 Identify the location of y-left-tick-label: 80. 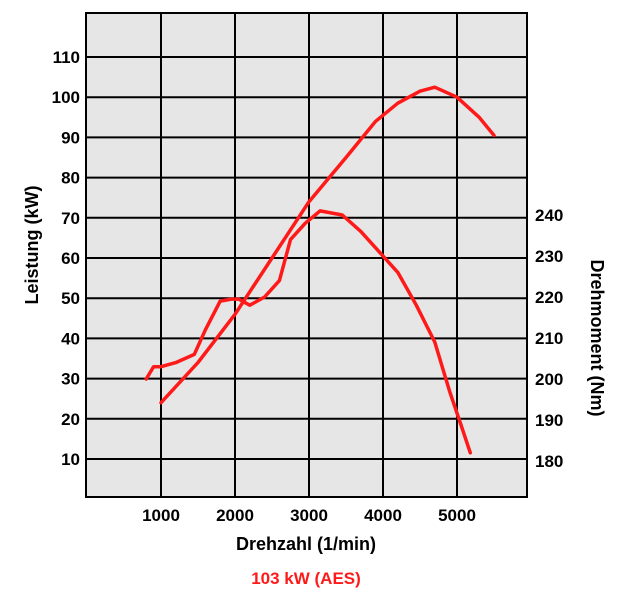
(70, 178).